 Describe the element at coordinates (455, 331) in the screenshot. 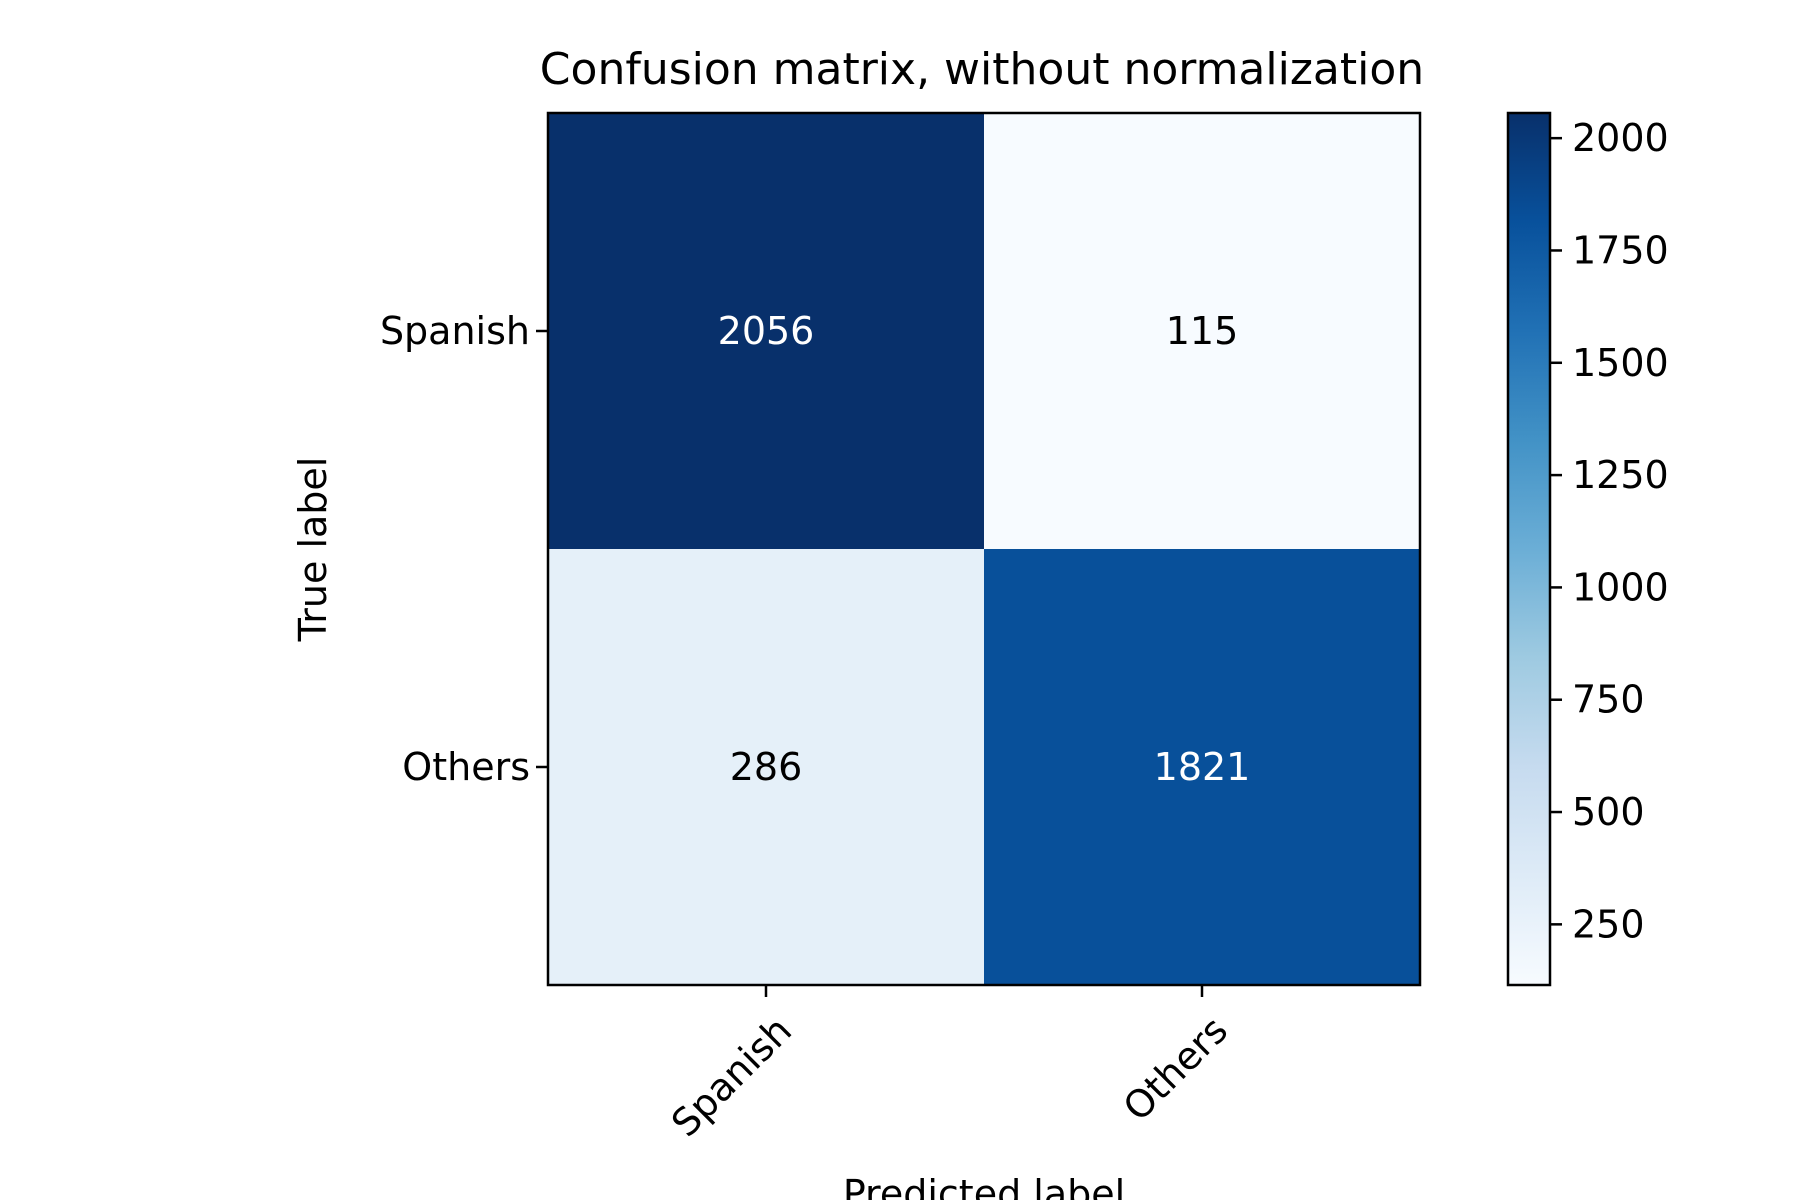

I see `y-tick-label: Spanish` at that location.